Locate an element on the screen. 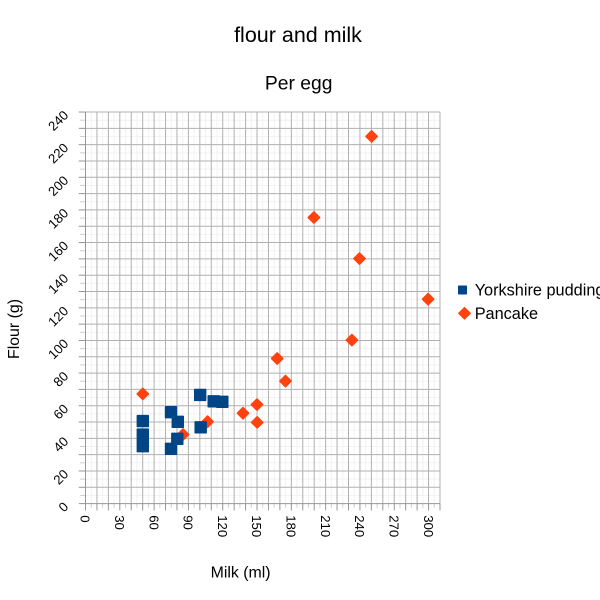 The image size is (600, 600). svg-text: 120 is located at coordinates (222, 526).